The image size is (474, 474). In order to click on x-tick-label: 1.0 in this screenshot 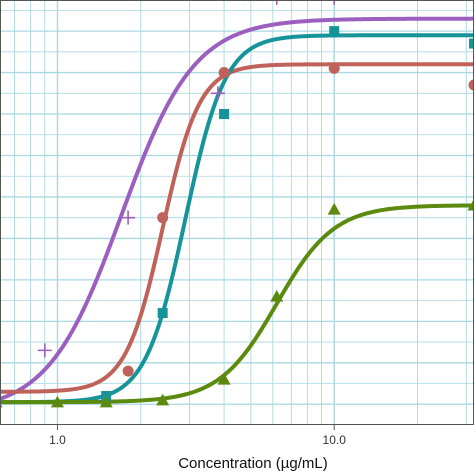, I will do `click(57, 440)`.